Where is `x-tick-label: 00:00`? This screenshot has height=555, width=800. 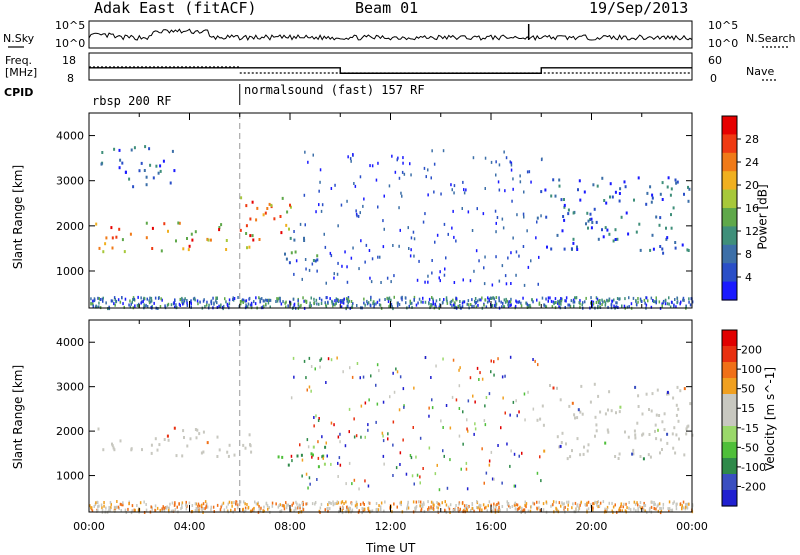 x-tick-label: 00:00 is located at coordinates (89, 526).